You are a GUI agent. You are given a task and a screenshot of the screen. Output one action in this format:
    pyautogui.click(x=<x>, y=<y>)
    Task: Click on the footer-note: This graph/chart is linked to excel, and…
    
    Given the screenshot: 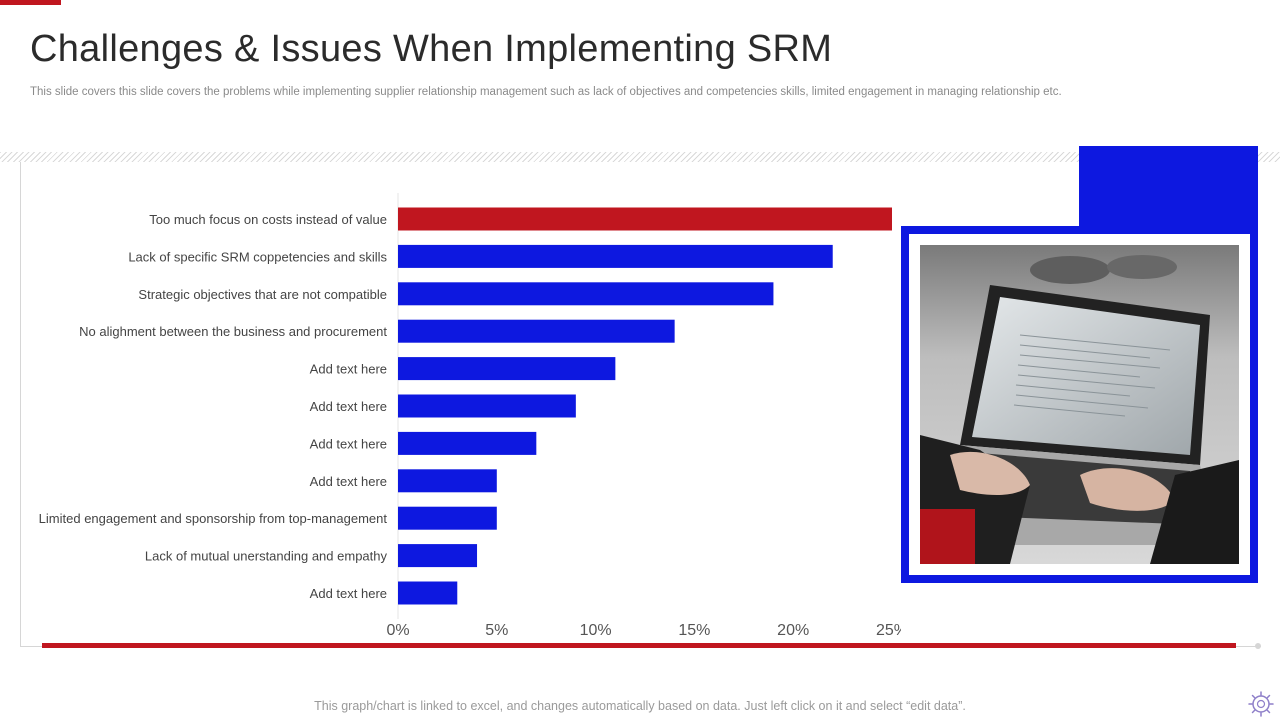 What is the action you would take?
    pyautogui.click(x=640, y=706)
    